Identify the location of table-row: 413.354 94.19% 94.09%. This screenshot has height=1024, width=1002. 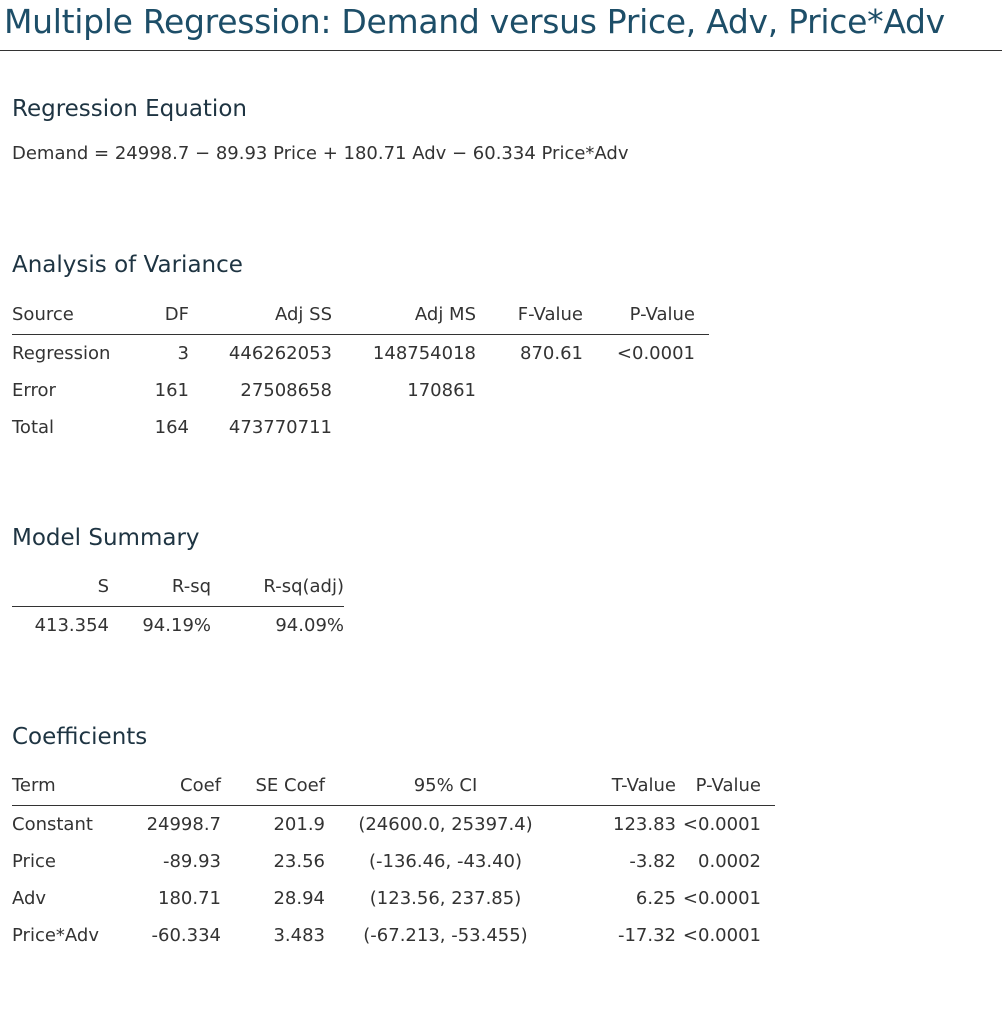
(178, 626).